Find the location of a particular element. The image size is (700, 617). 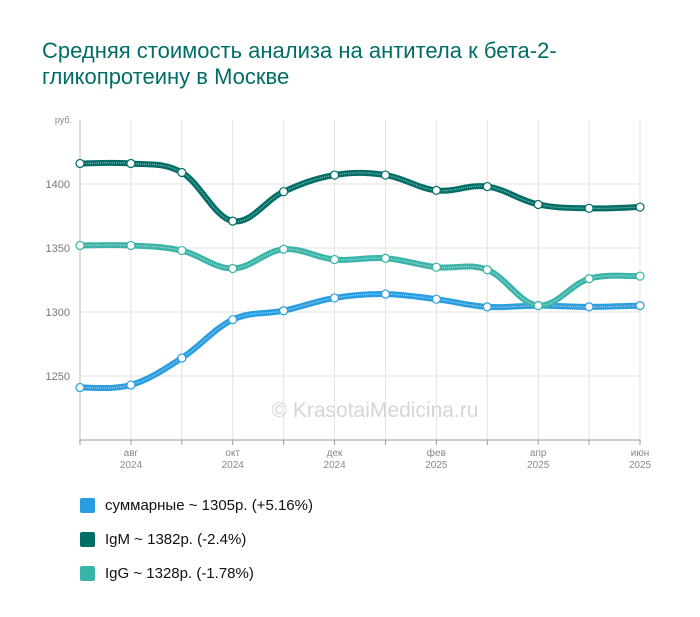

watermark: © KrasotaiMedicina.ru is located at coordinates (375, 410).